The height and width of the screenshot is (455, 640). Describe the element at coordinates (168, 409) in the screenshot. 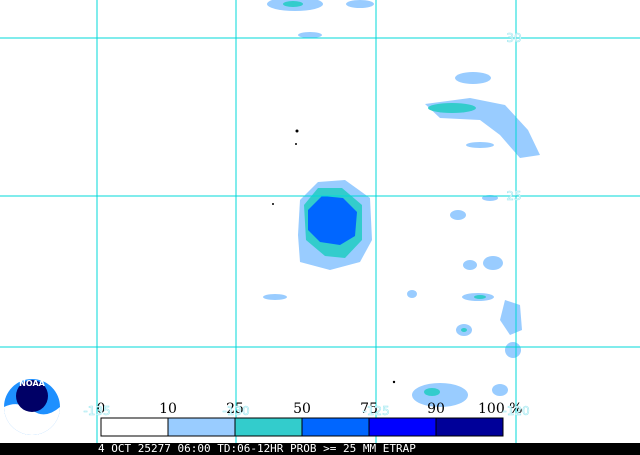

I see `legend-label: 10` at that location.